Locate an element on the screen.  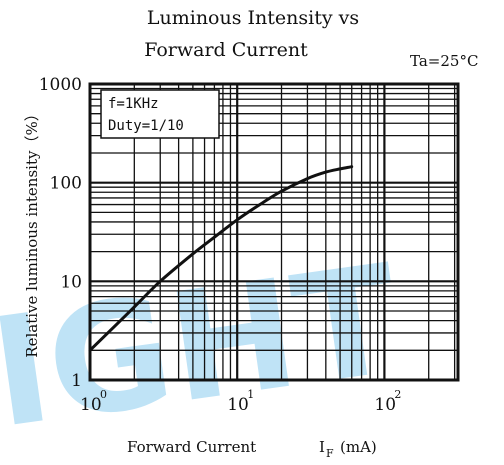
x-axis-label: Forward Current I F (mA) is located at coordinates (252, 449).